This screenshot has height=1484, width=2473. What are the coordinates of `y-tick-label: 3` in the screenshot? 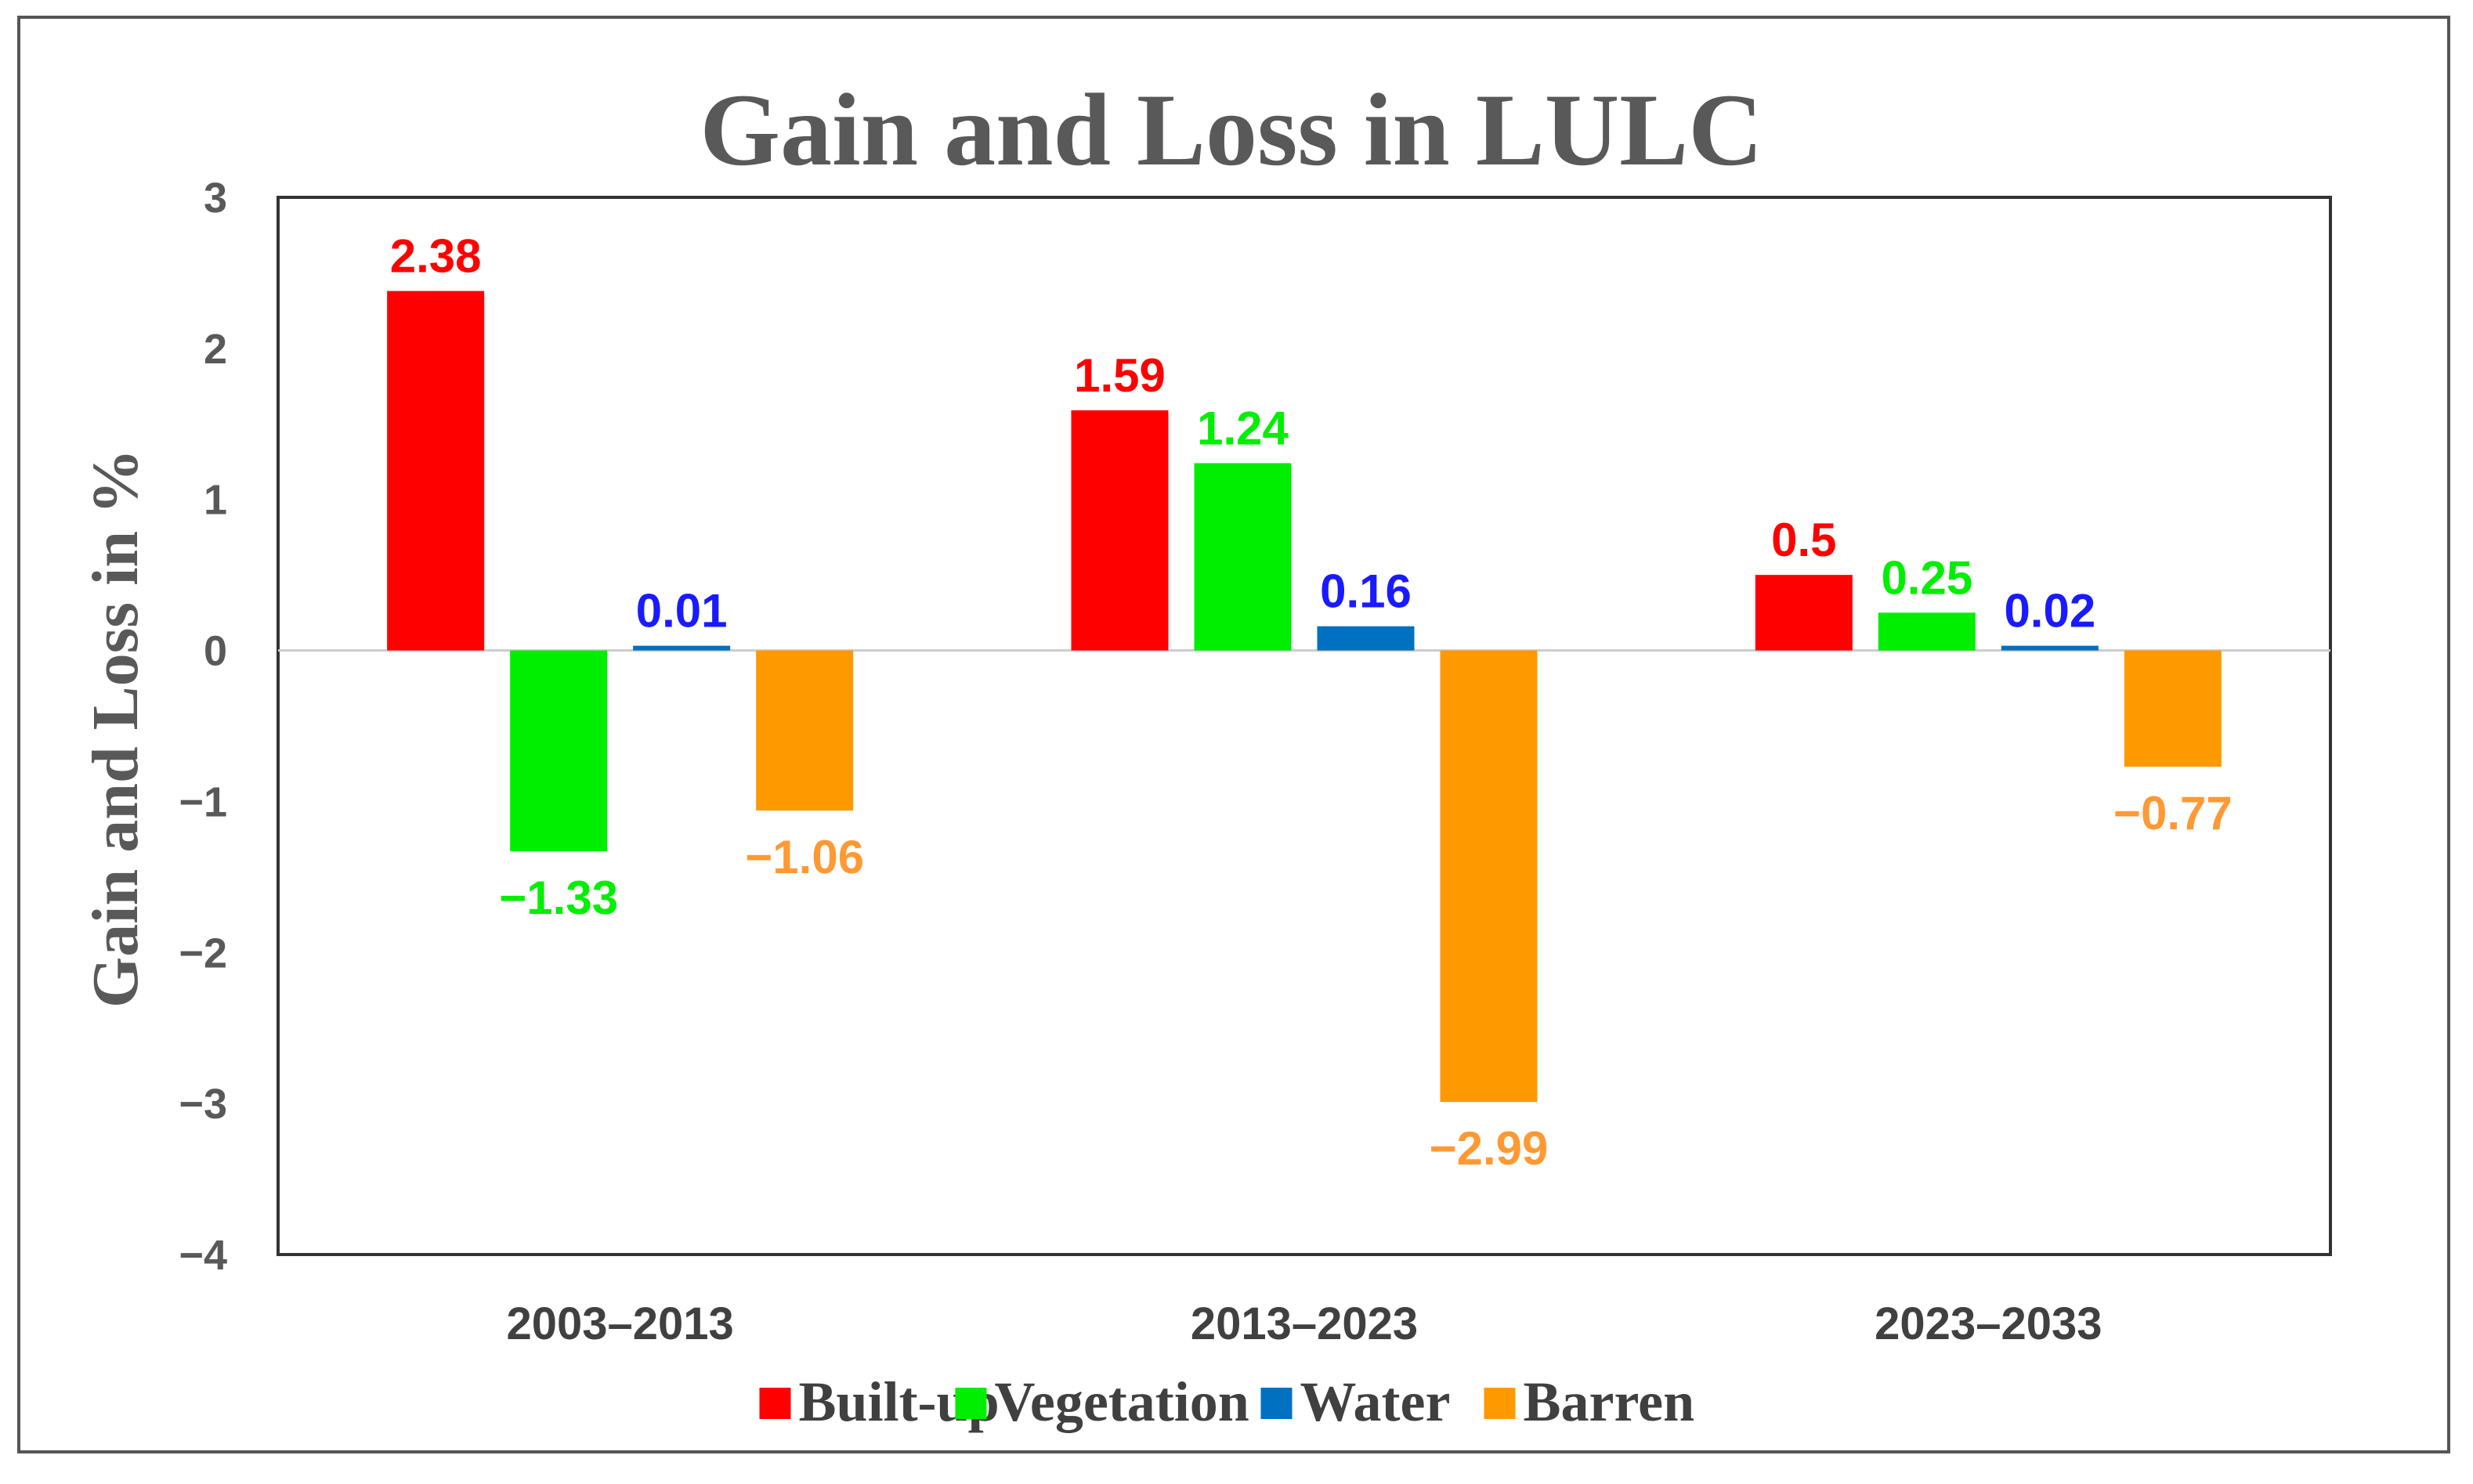 It's located at (215, 198).